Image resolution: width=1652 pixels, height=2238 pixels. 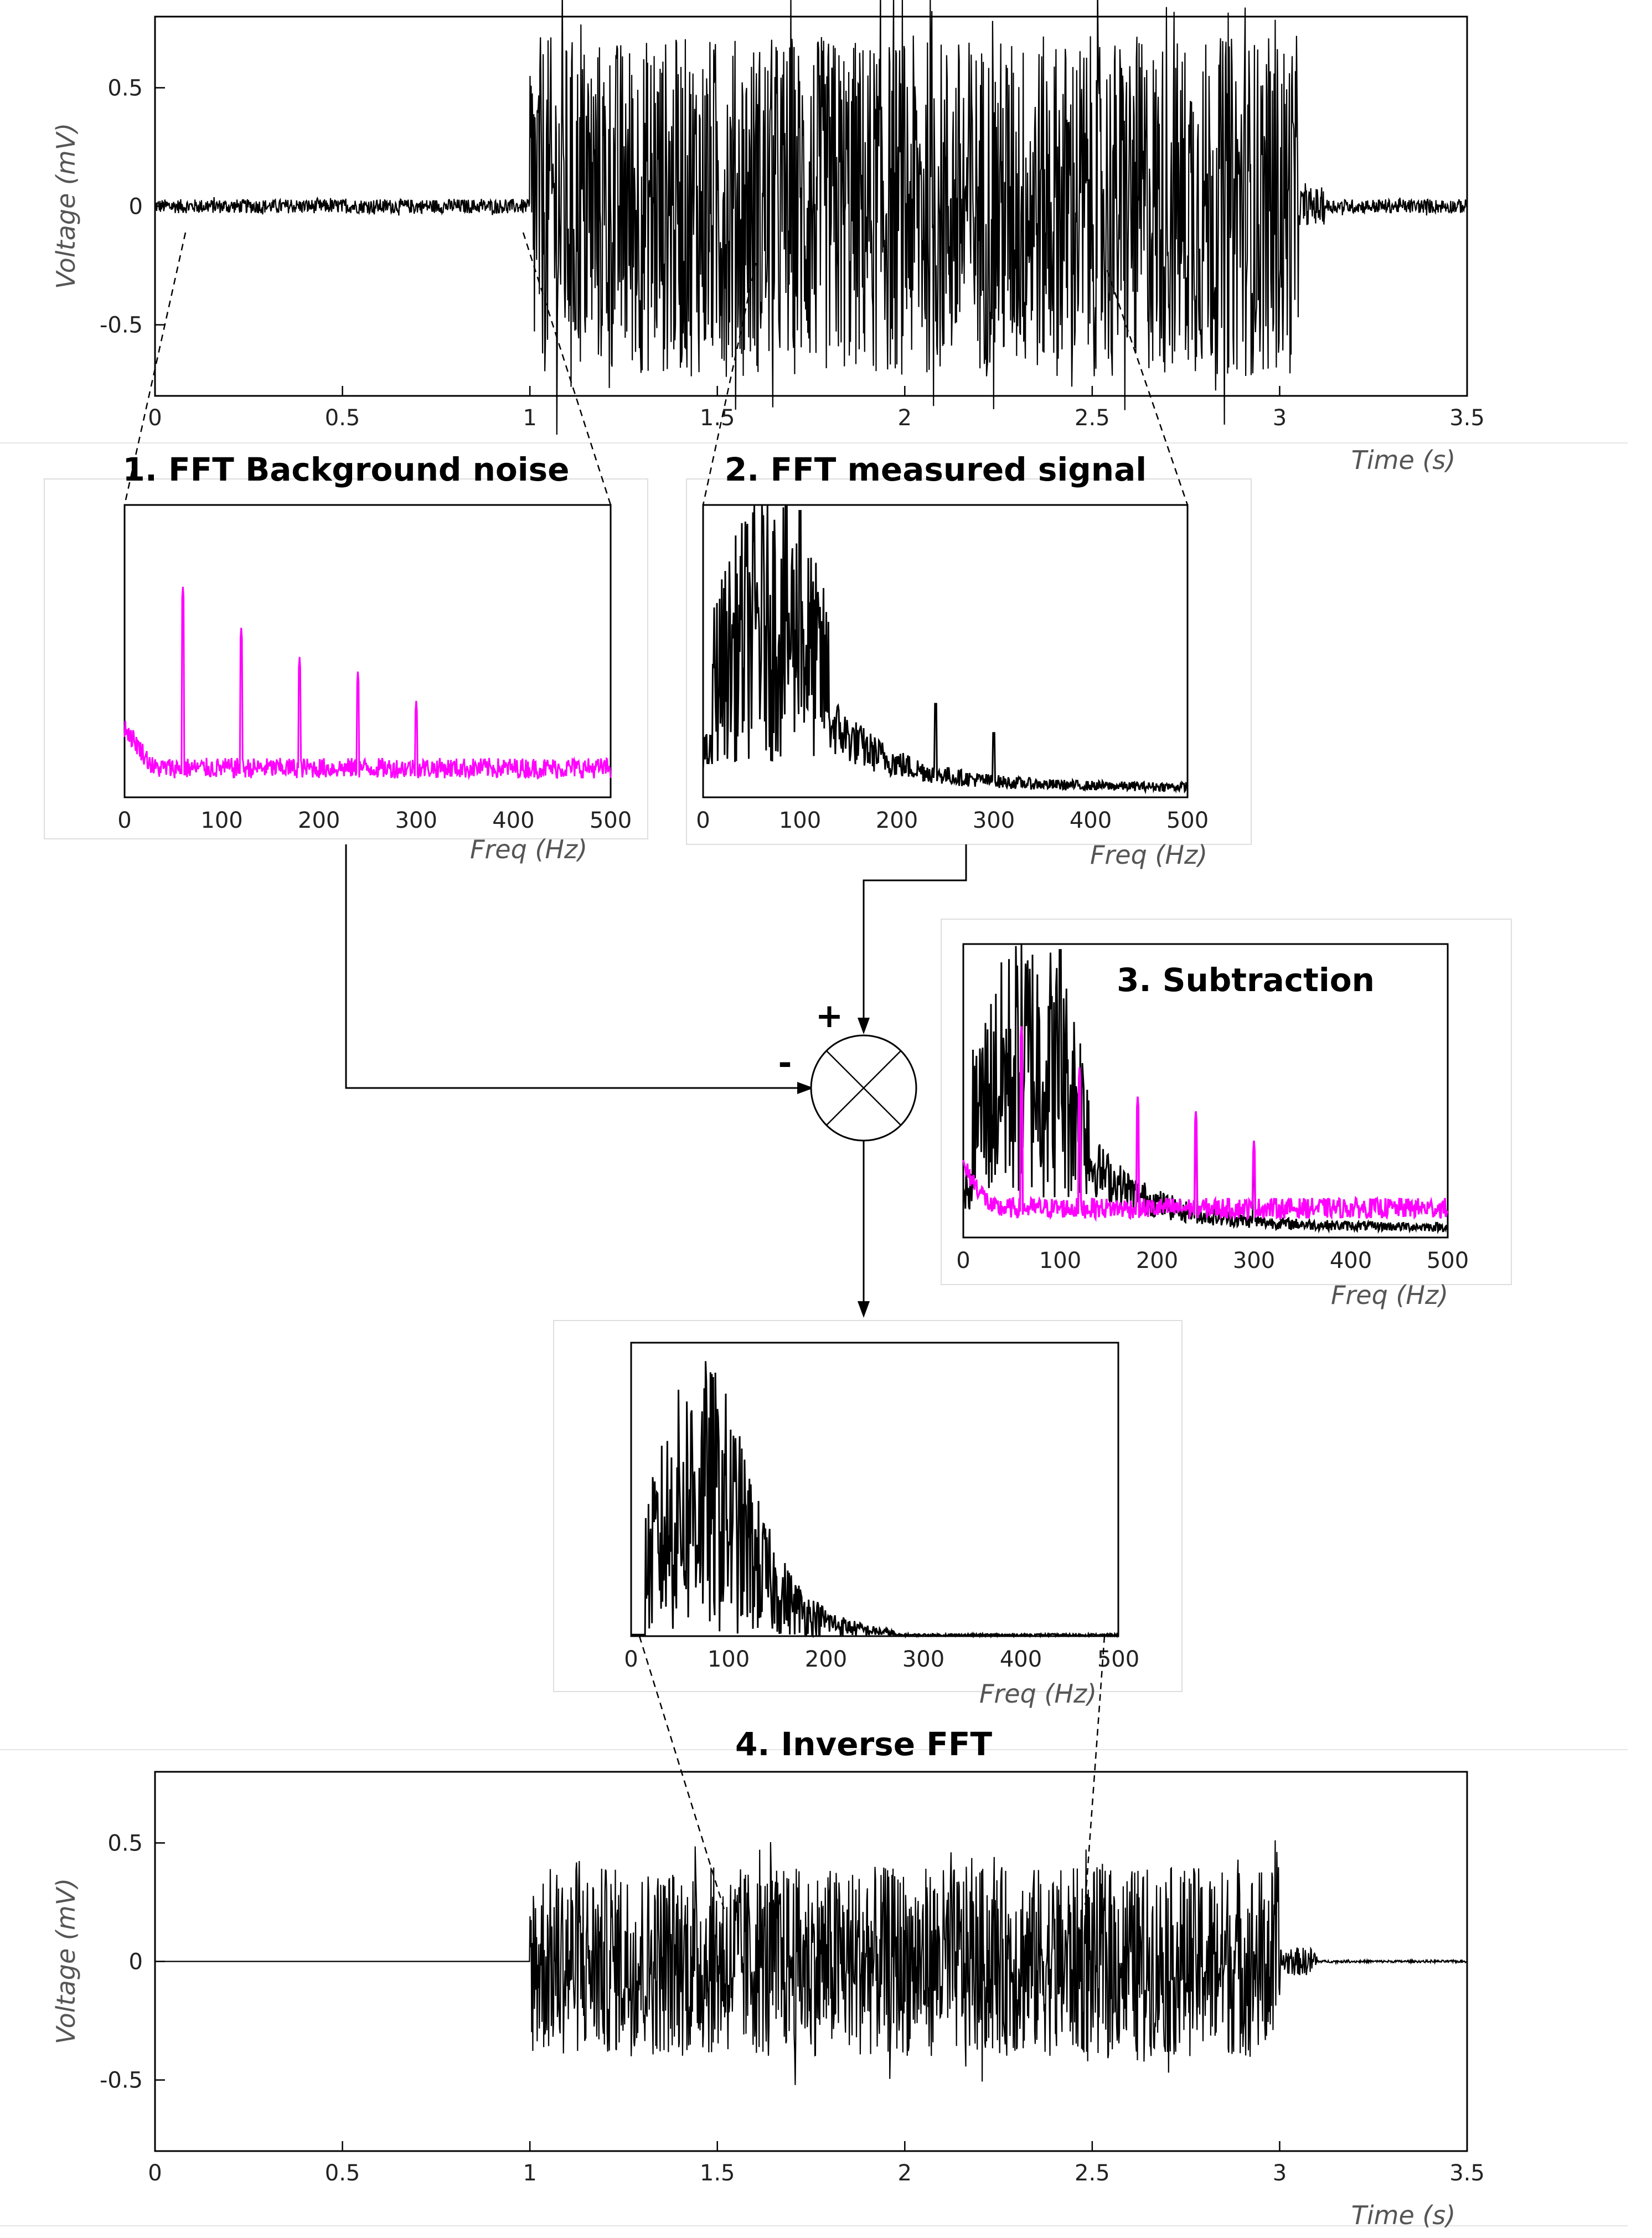 I want to click on clean-y-tick-label: 0.5, so click(x=125, y=1843).